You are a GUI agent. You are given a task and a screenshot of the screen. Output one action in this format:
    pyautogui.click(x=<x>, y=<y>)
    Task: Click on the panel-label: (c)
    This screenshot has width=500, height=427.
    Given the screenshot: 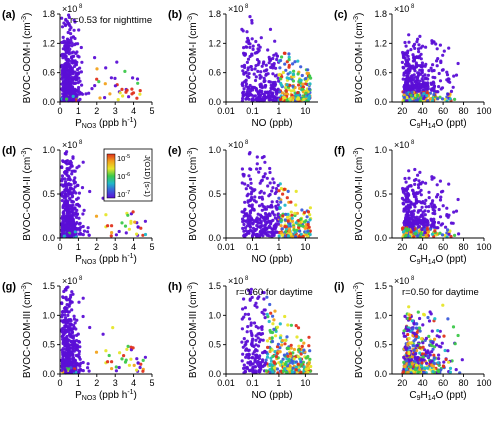 What is the action you would take?
    pyautogui.click(x=341, y=15)
    